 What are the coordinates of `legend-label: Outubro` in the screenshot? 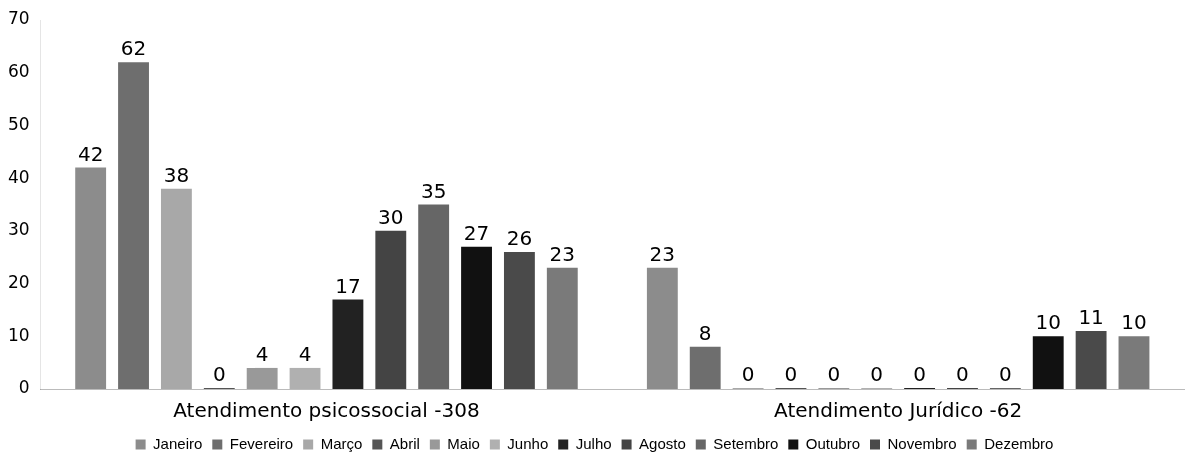 It's located at (833, 443).